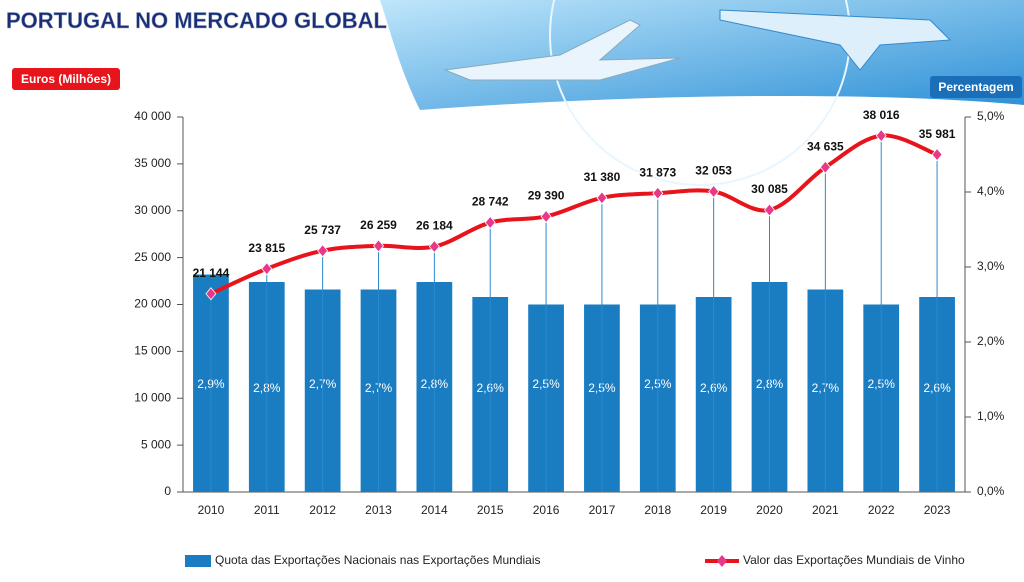  I want to click on y-tick-label: 35 000, so click(152, 163).